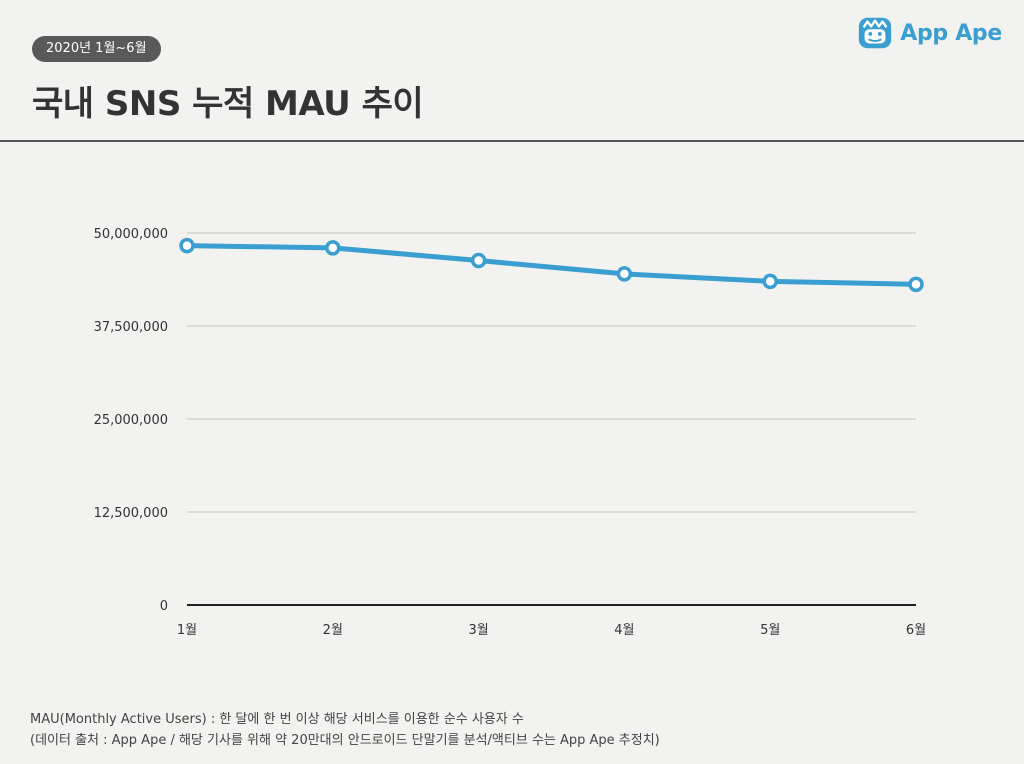 Image resolution: width=1024 pixels, height=764 pixels. What do you see at coordinates (164, 606) in the screenshot?
I see `y-tick-label: 0` at bounding box center [164, 606].